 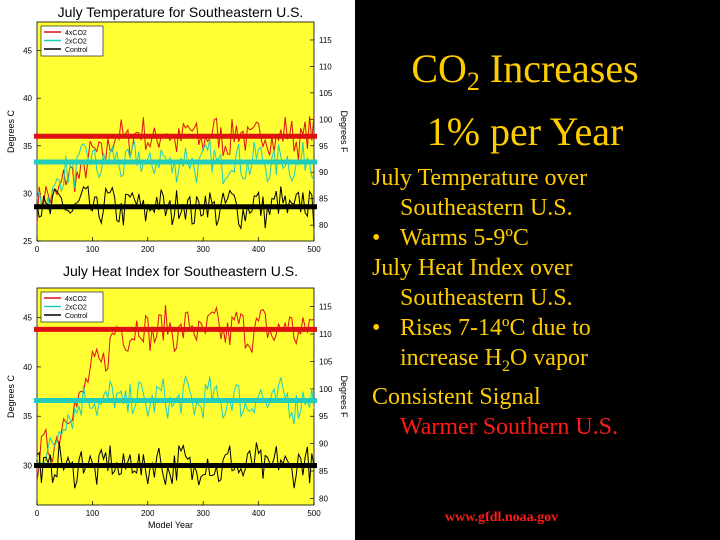 I want to click on y-tick-label: 25, so click(x=27, y=241).